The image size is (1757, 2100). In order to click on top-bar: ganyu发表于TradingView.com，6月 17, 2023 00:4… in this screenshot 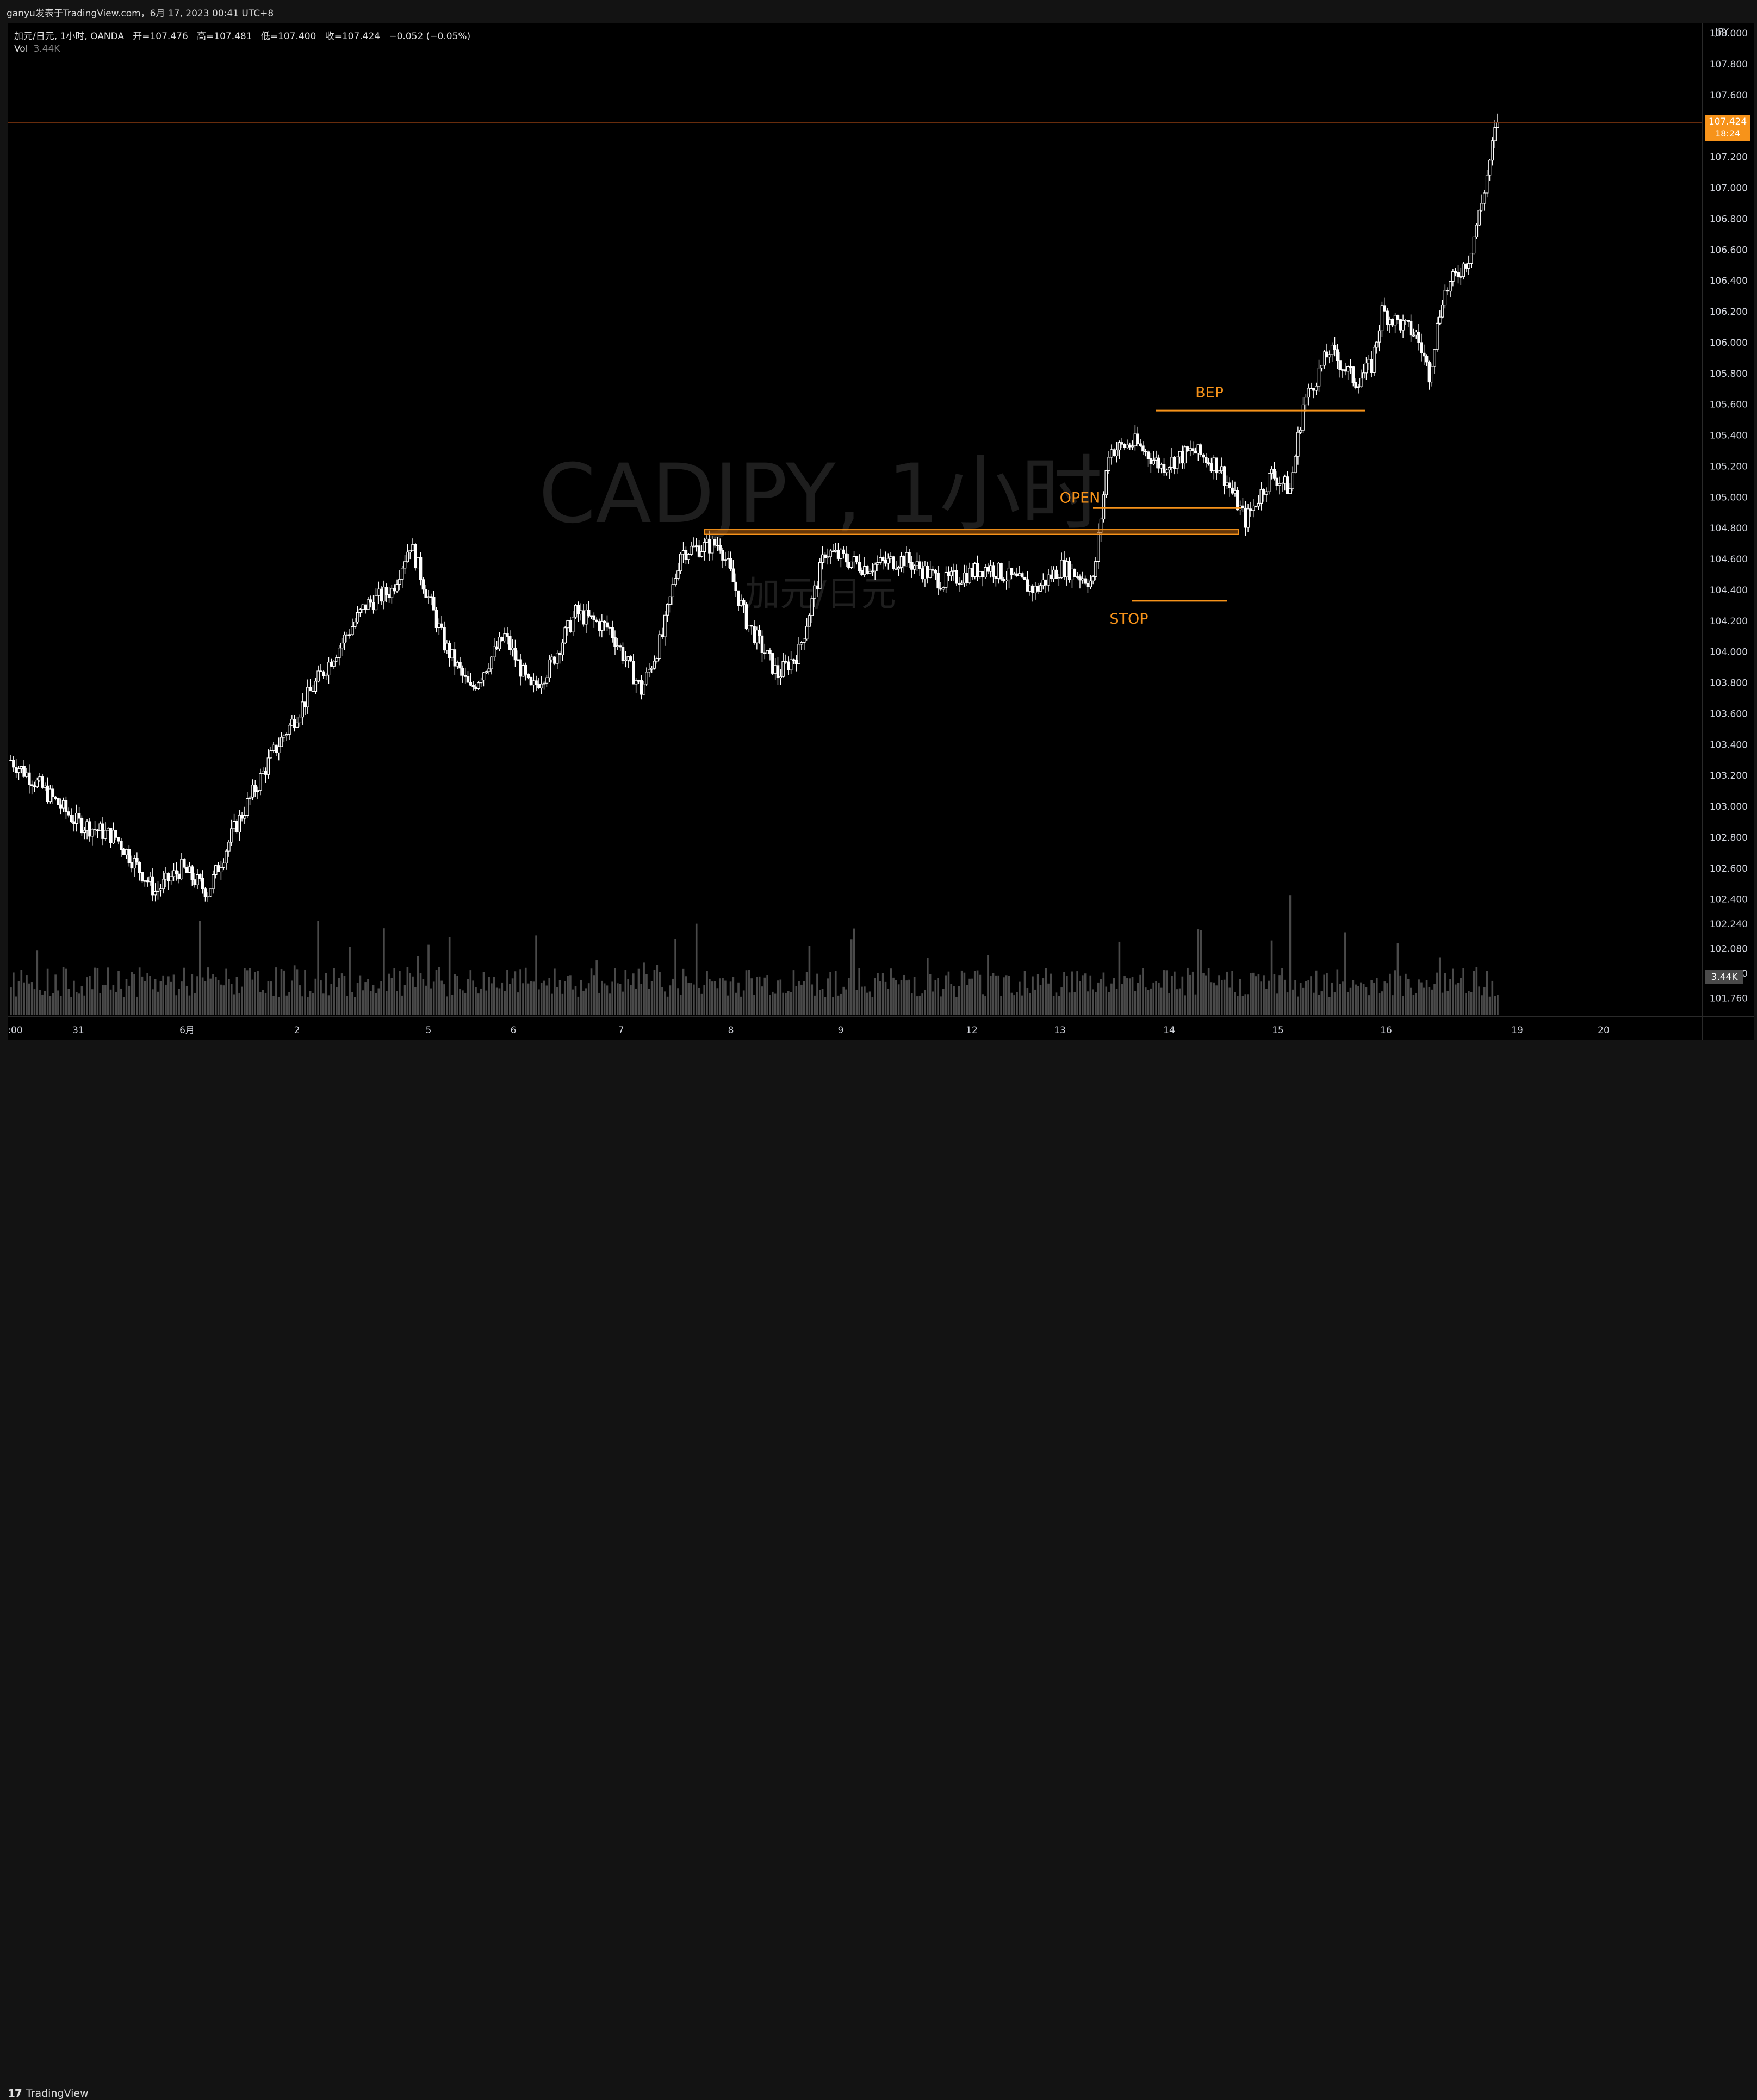, I will do `click(878, 11)`.